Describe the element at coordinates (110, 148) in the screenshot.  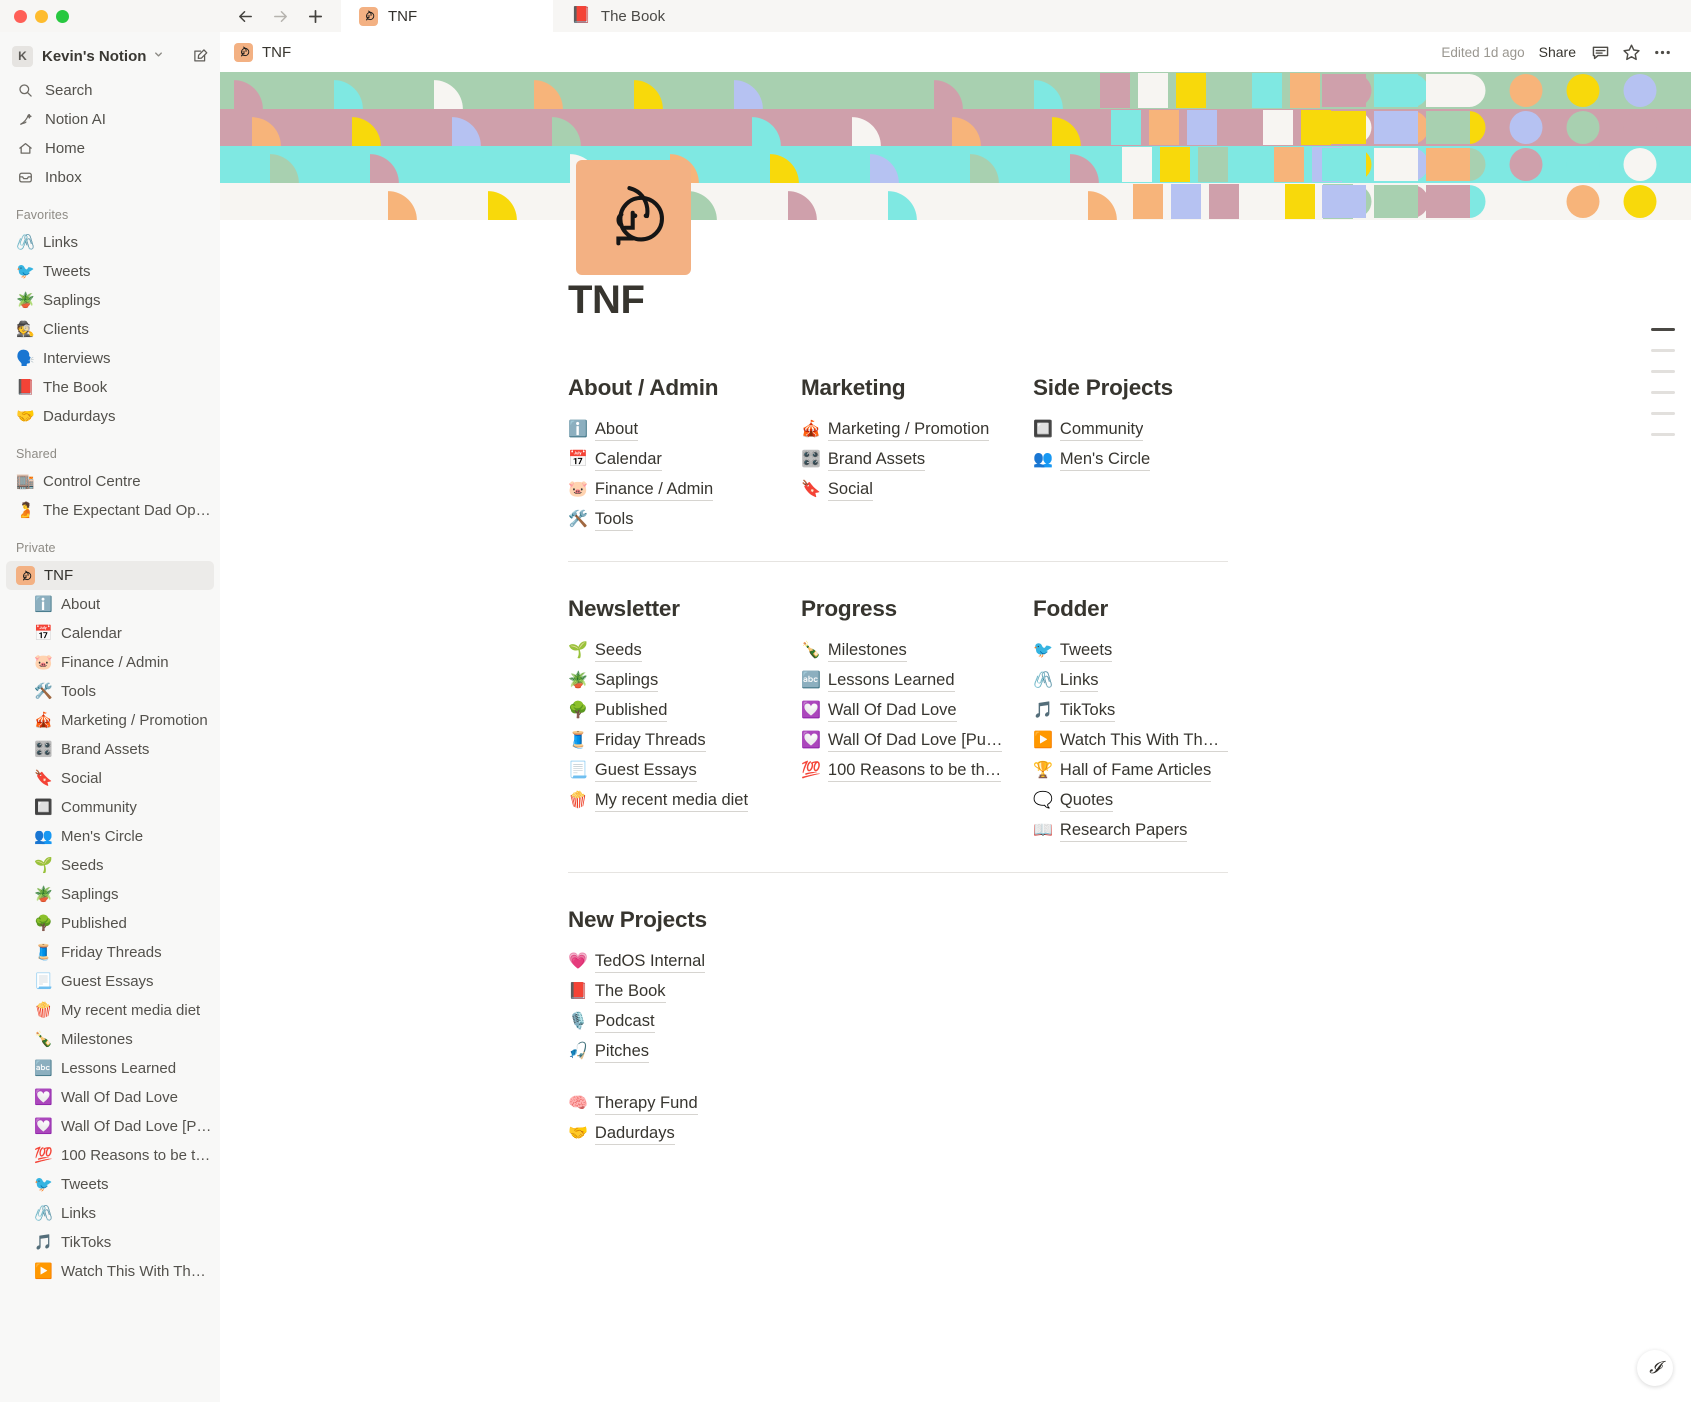
I see `sidebar-item-home: Home` at that location.